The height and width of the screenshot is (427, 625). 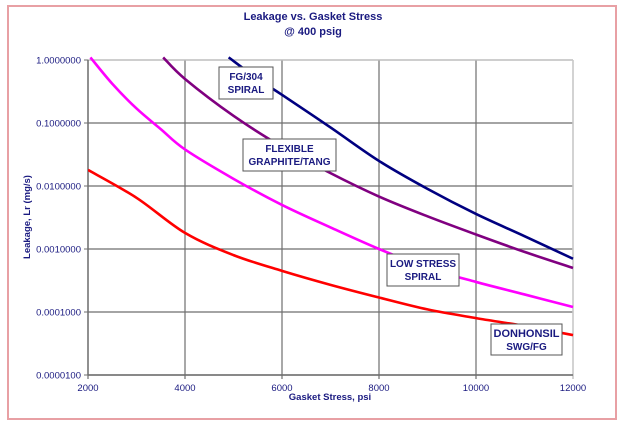 What do you see at coordinates (58, 187) in the screenshot?
I see `y-tick-label: 0.0100000` at bounding box center [58, 187].